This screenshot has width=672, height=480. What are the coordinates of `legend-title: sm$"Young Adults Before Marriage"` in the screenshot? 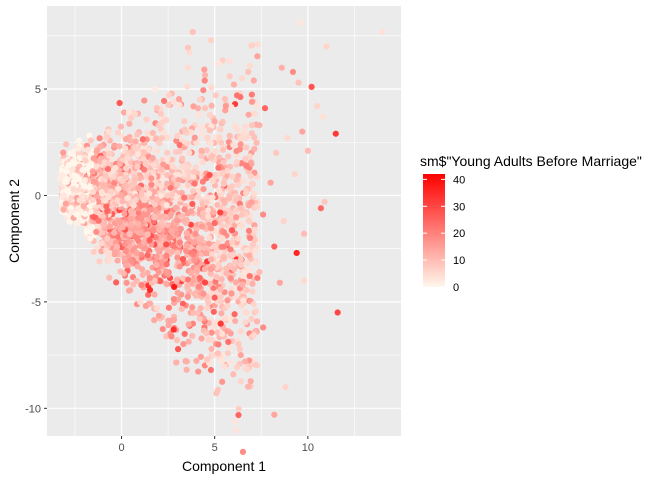 It's located at (531, 161).